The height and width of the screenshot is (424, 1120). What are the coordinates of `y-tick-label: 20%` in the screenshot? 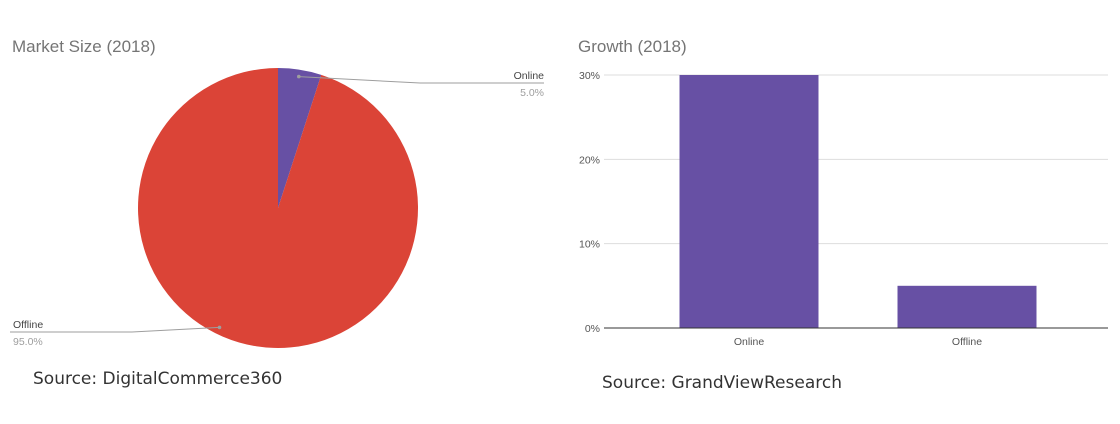 It's located at (589, 160).